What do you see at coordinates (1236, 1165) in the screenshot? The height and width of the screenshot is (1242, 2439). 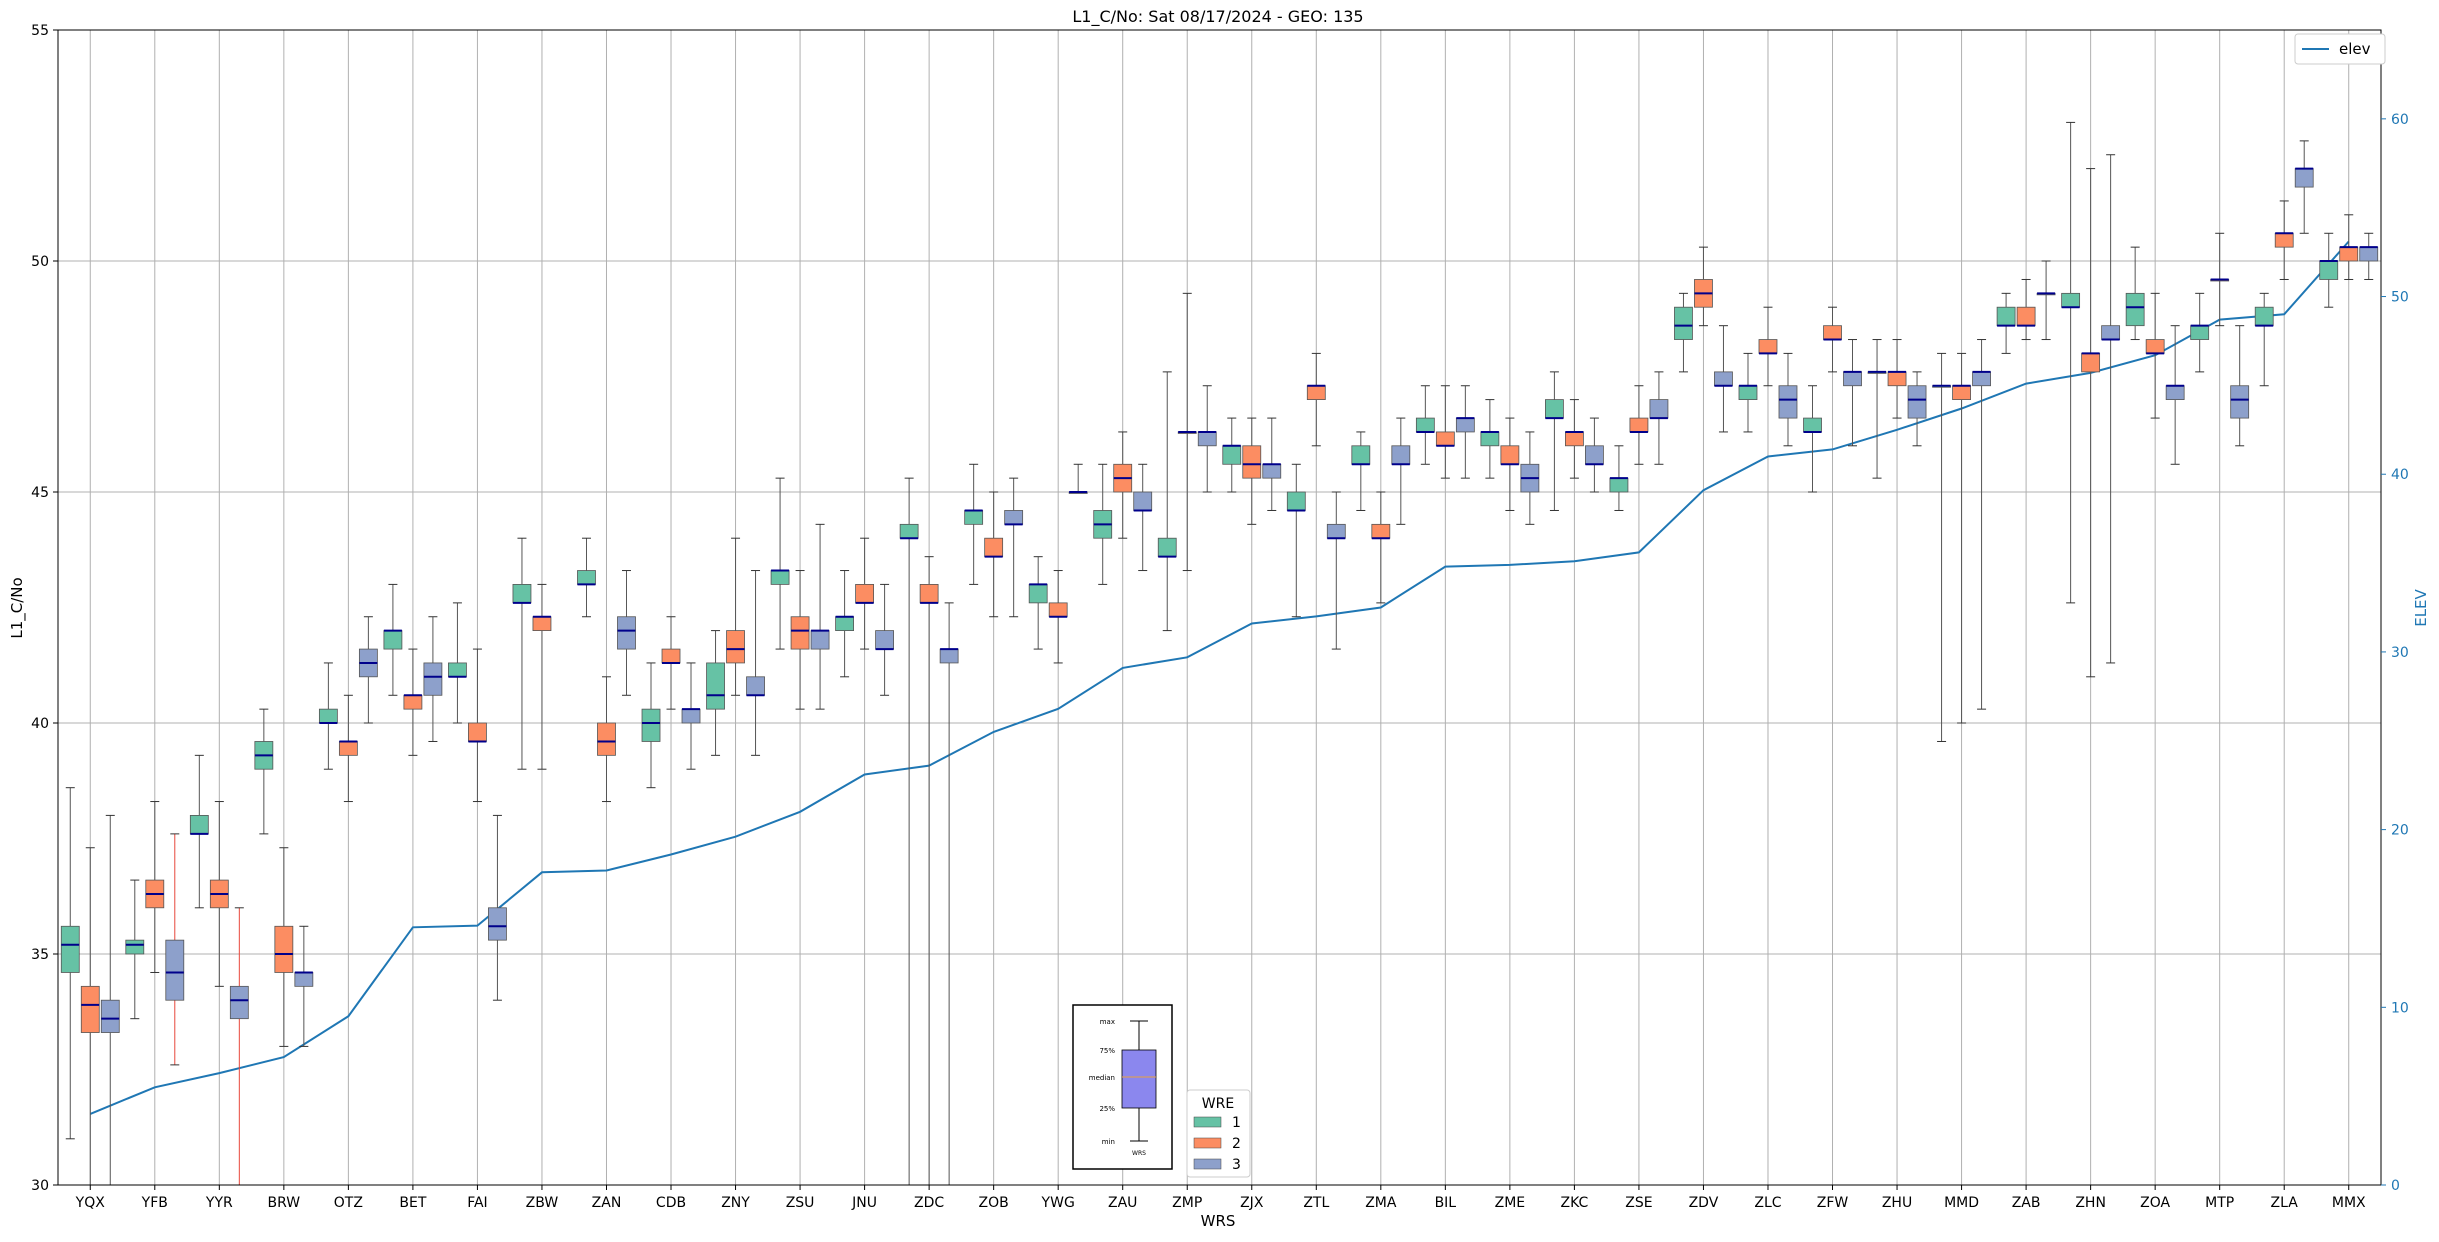 I see `wre-legend-label-3: 3` at bounding box center [1236, 1165].